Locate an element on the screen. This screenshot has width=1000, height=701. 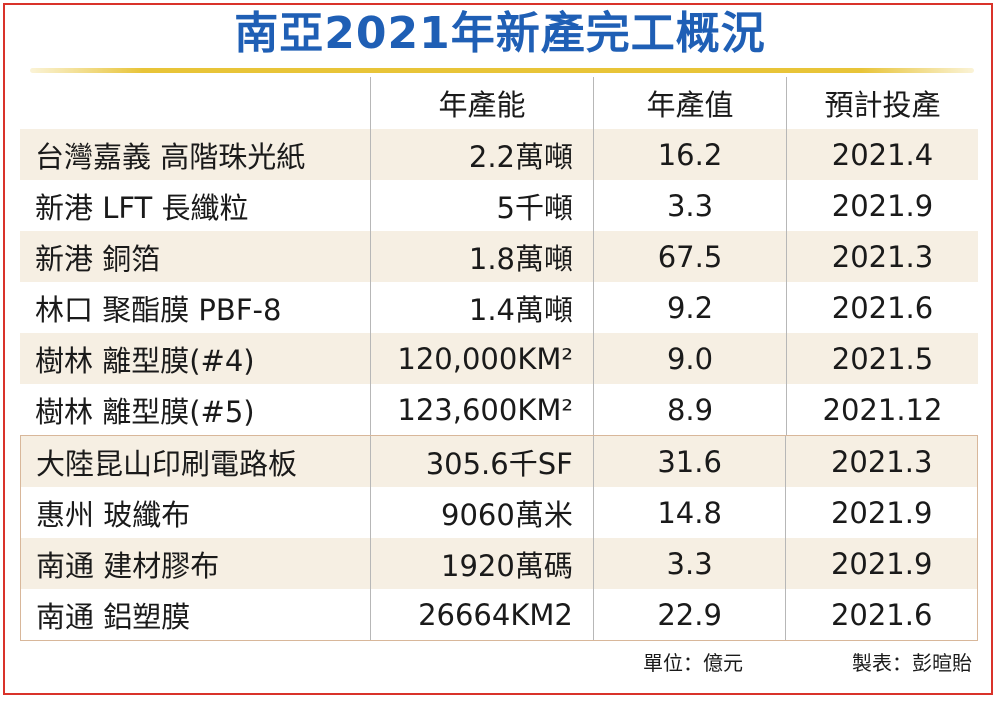
row-date: 2021.4 is located at coordinates (882, 154).